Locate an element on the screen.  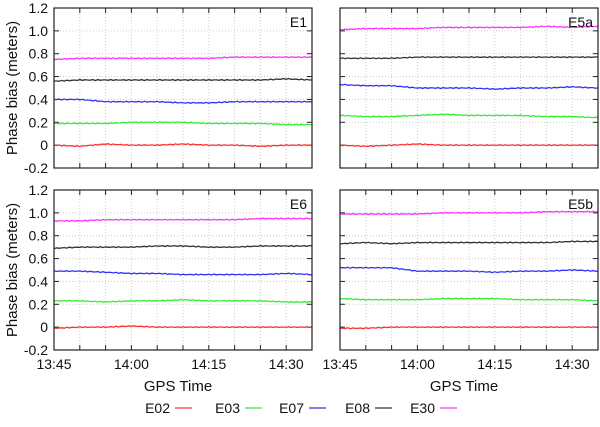
legend-label: E08 is located at coordinates (357, 408).